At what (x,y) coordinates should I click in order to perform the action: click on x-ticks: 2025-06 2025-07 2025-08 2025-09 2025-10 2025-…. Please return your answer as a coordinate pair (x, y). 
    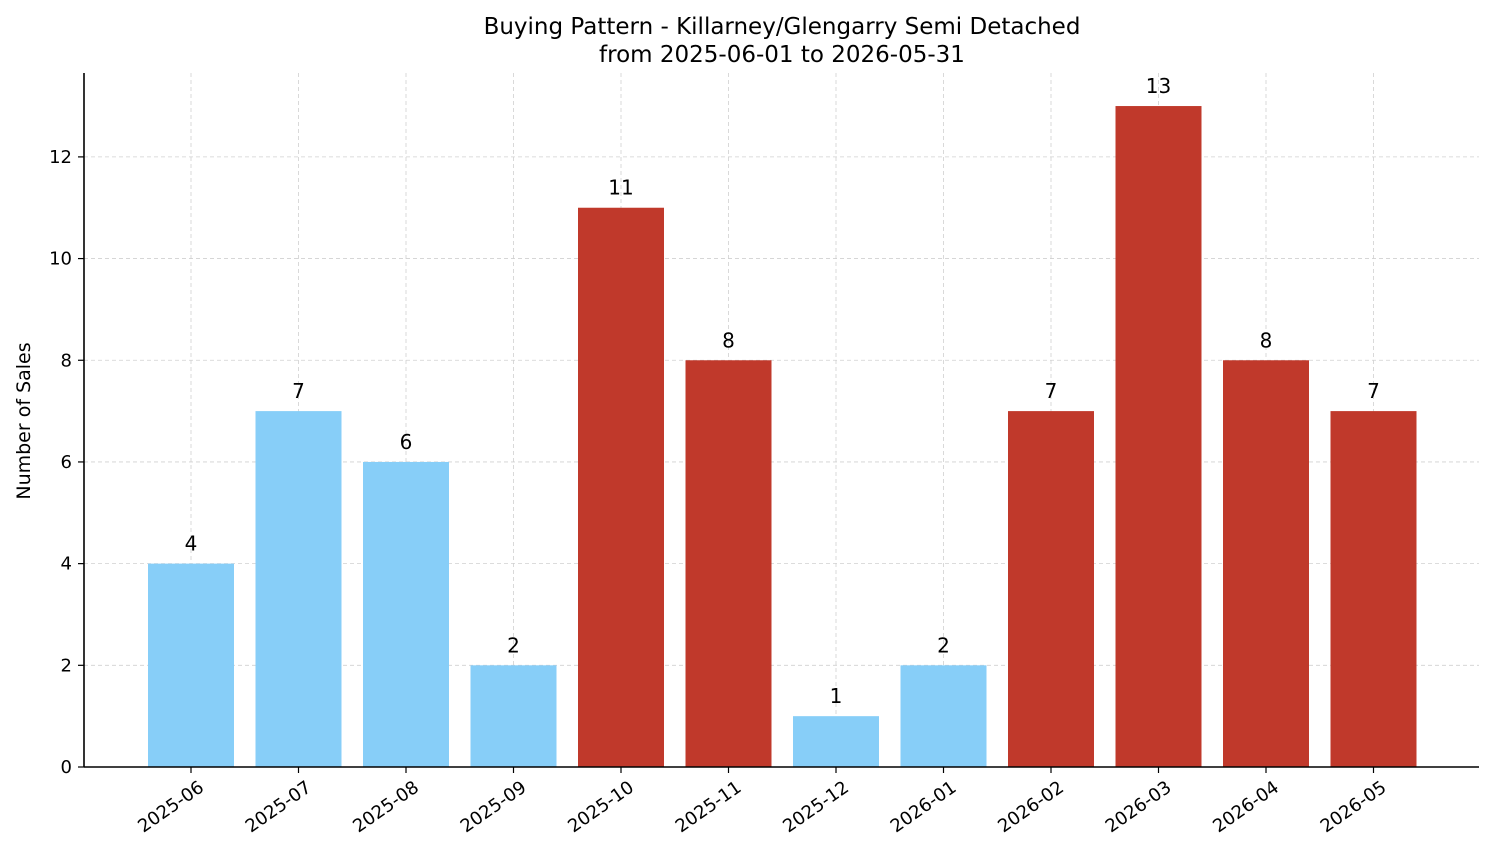
    Looking at the image, I should click on (762, 802).